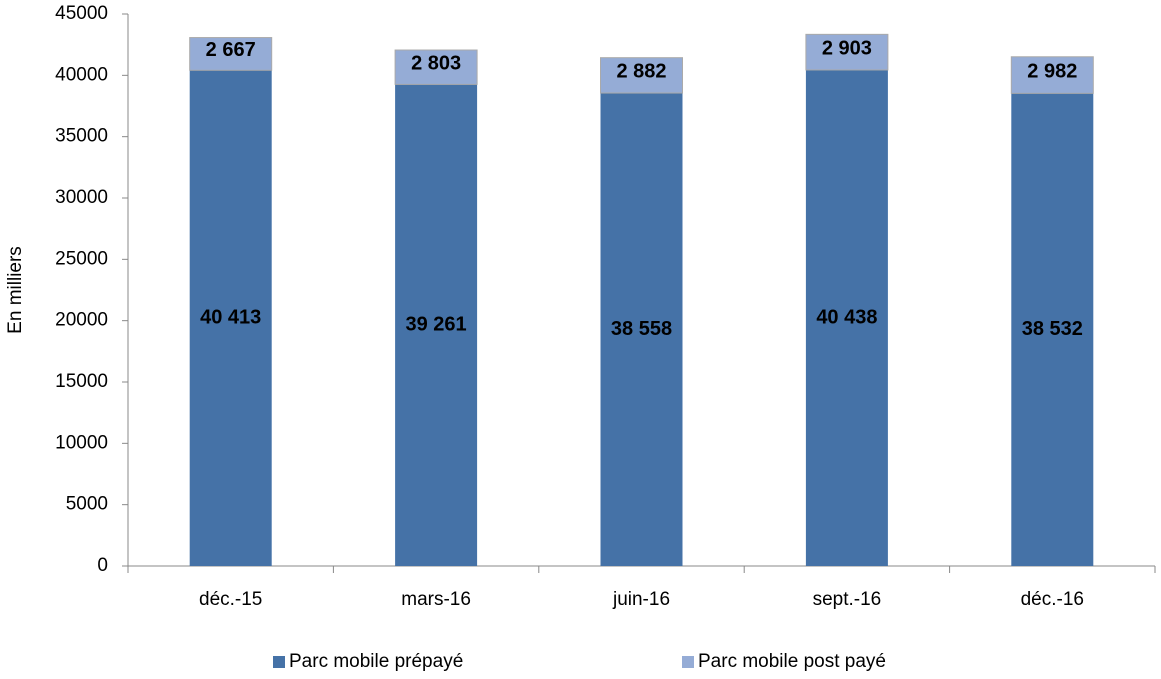 The height and width of the screenshot is (679, 1161). What do you see at coordinates (847, 599) in the screenshot?
I see `x-tick-label: sept.-16` at bounding box center [847, 599].